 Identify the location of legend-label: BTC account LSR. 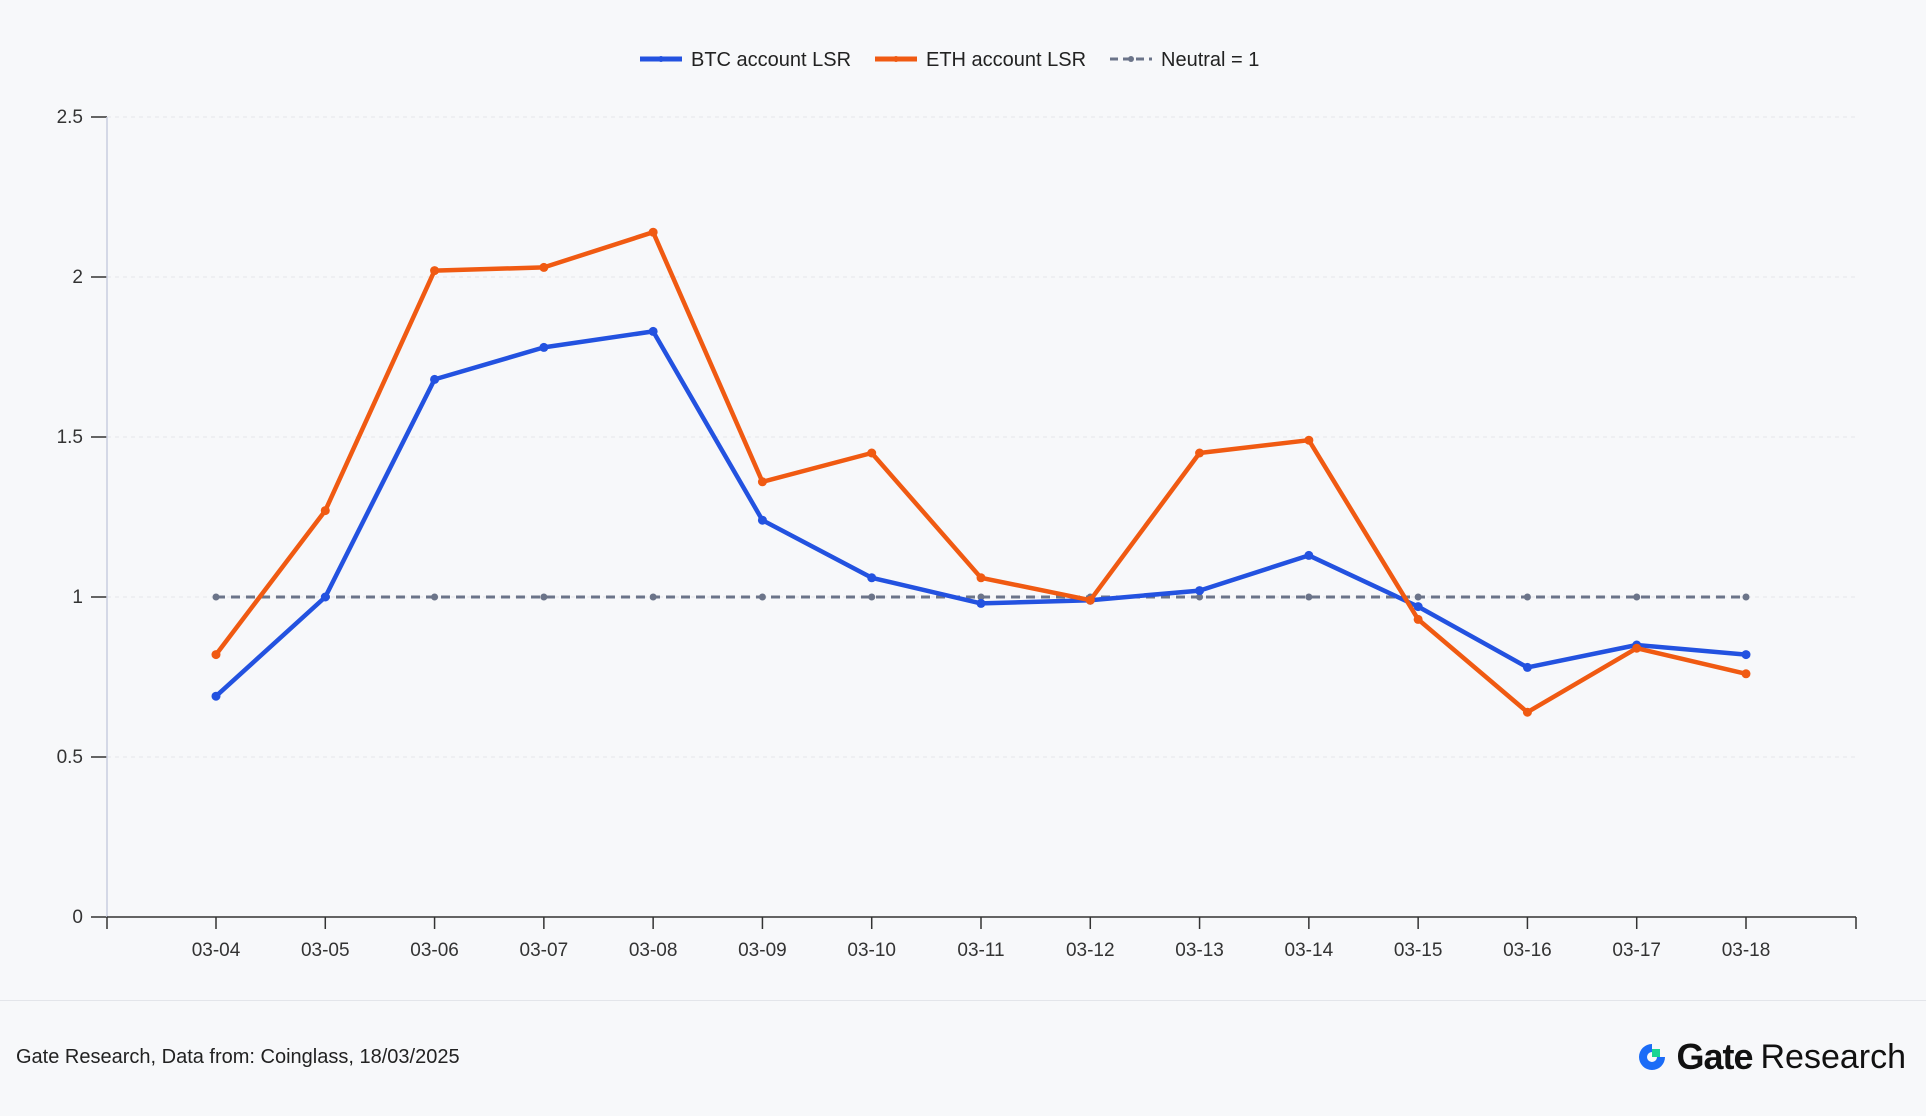
(771, 60).